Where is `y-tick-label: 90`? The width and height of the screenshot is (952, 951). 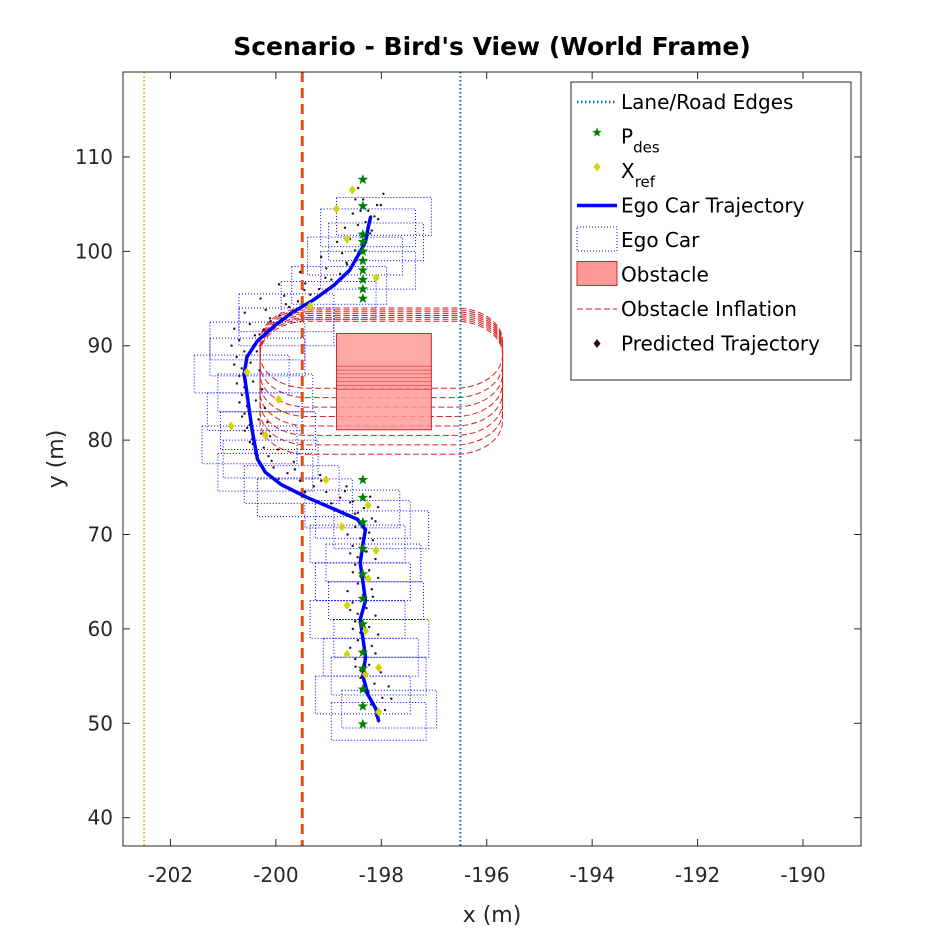
y-tick-label: 90 is located at coordinates (100, 346).